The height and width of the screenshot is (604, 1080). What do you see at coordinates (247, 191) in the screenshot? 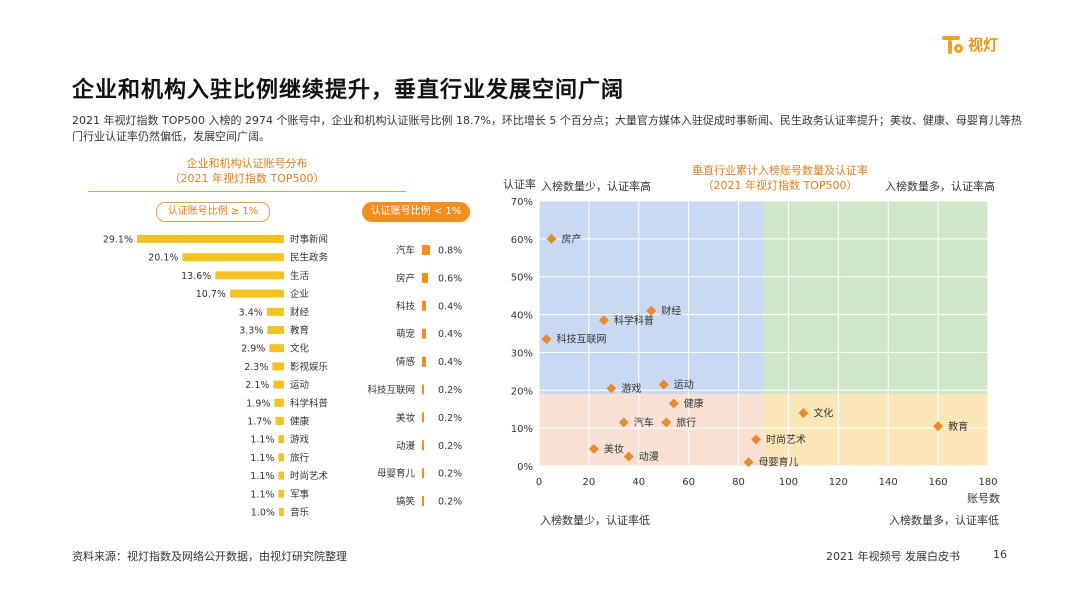
I see `left-chart-divider` at bounding box center [247, 191].